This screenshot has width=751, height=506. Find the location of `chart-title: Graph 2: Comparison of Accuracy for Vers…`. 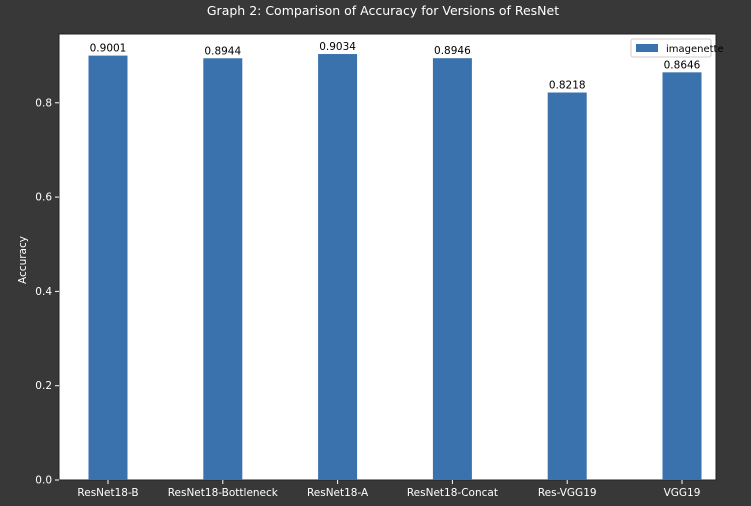

chart-title: Graph 2: Comparison of Accuracy for Vers… is located at coordinates (383, 10).